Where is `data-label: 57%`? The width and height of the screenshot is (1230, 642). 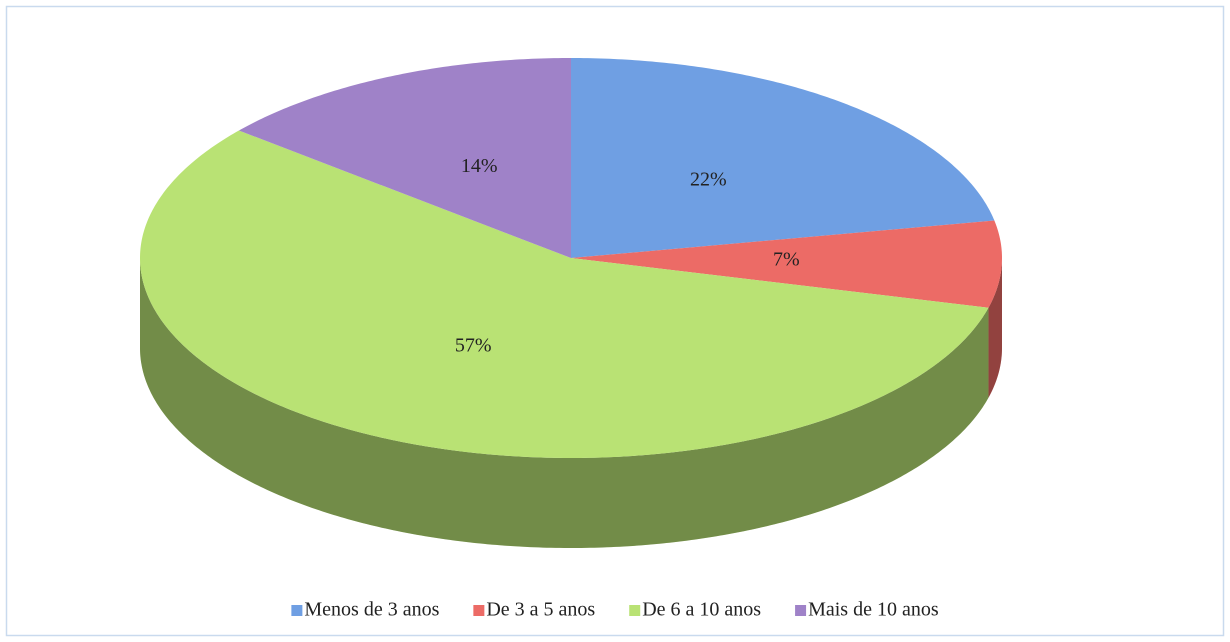 data-label: 57% is located at coordinates (473, 346).